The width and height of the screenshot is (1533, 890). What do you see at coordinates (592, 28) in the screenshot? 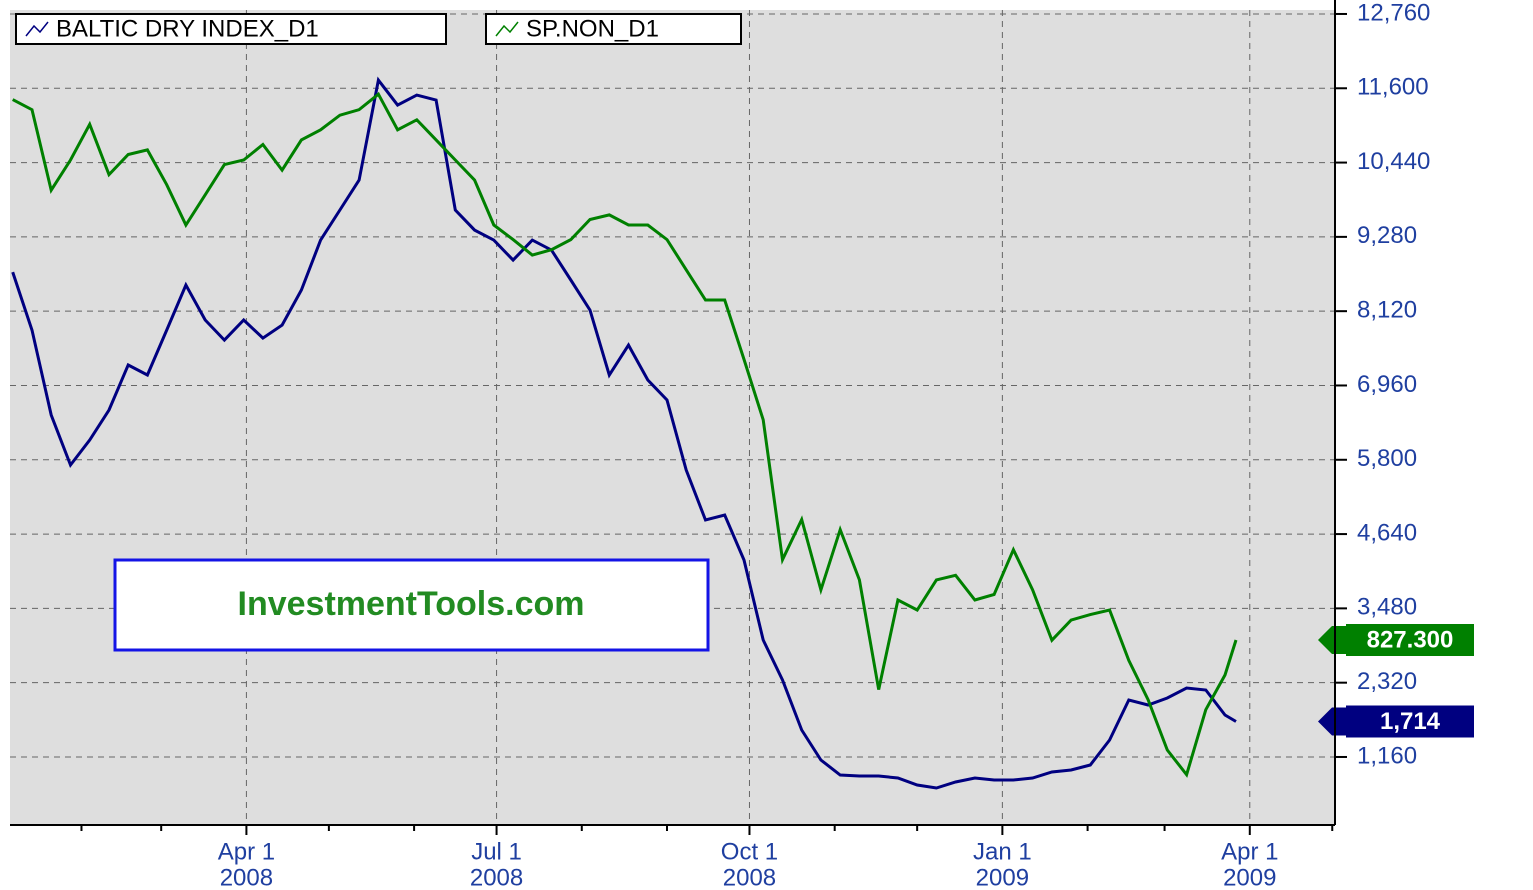
I see `legend-label: SP.NON_D1` at bounding box center [592, 28].